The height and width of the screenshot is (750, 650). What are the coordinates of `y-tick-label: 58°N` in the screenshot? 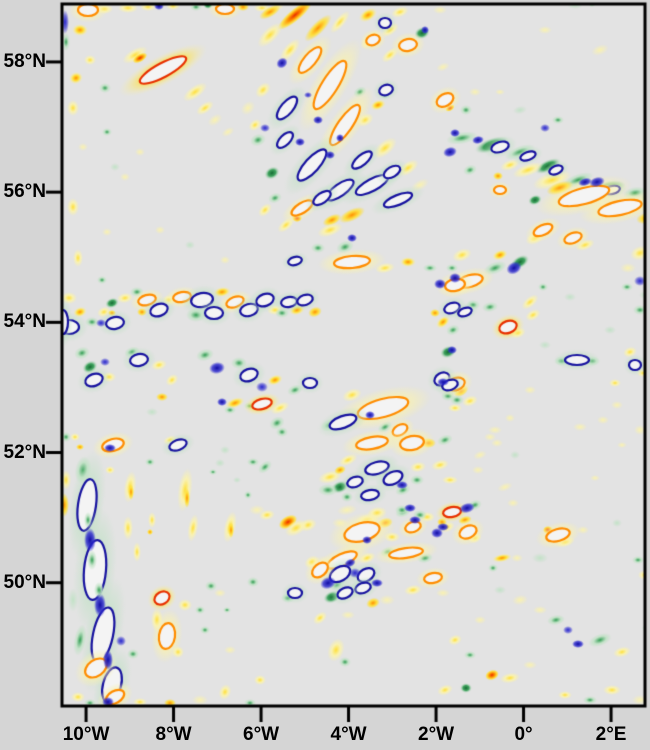 It's located at (24, 61).